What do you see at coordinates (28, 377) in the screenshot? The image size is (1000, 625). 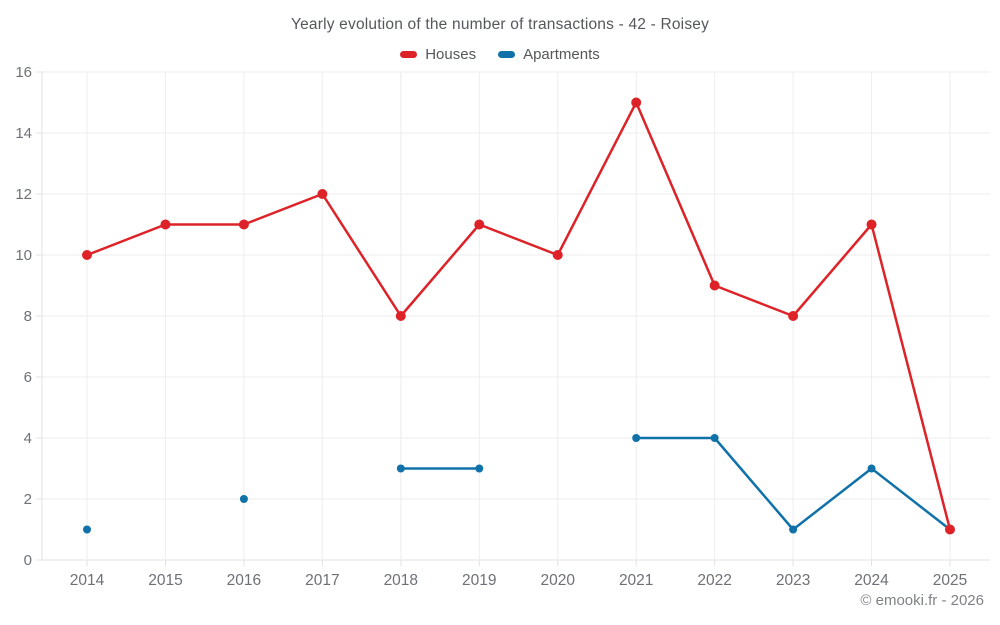 I see `svg-text: 6` at bounding box center [28, 377].